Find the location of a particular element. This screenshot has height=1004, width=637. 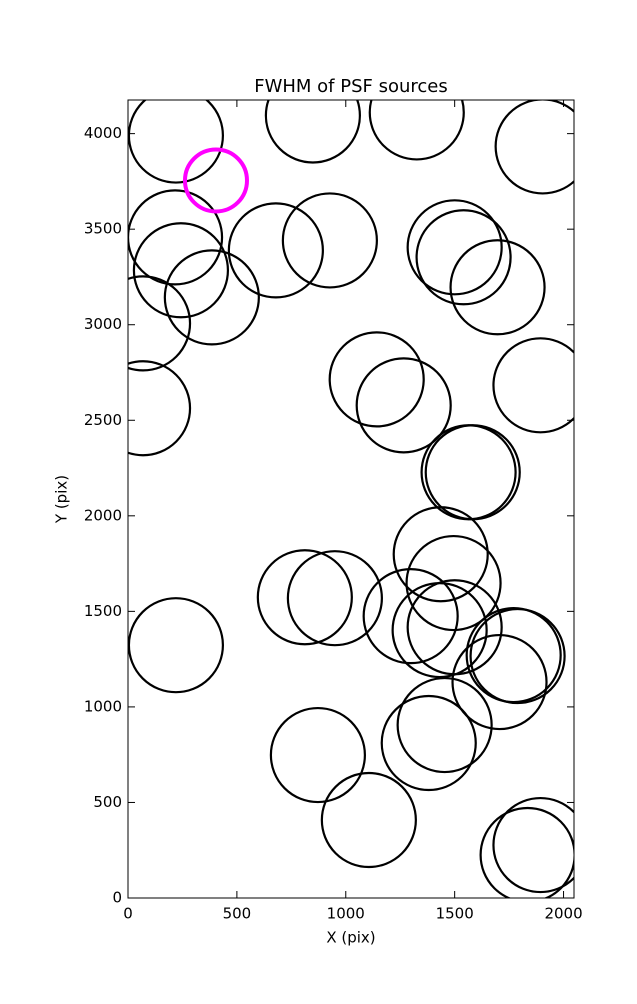

y-tick-label: 2000 is located at coordinates (103, 515).